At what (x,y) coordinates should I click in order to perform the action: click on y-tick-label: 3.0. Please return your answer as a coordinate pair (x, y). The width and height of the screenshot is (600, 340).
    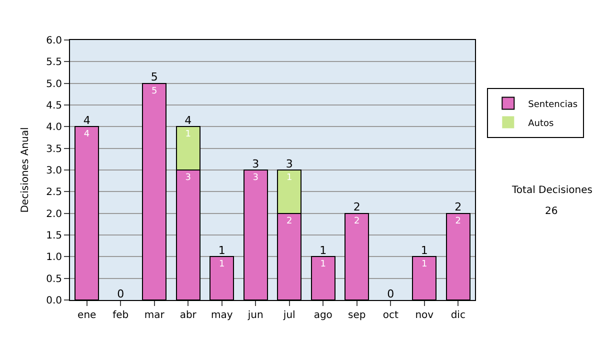
    Looking at the image, I should click on (54, 171).